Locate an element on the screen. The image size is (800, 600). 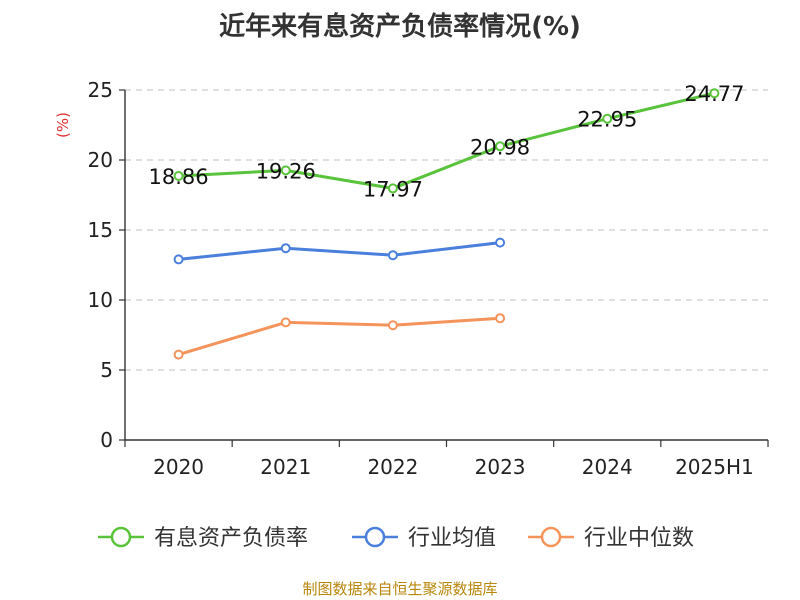
data-label: 24.77 is located at coordinates (714, 94).